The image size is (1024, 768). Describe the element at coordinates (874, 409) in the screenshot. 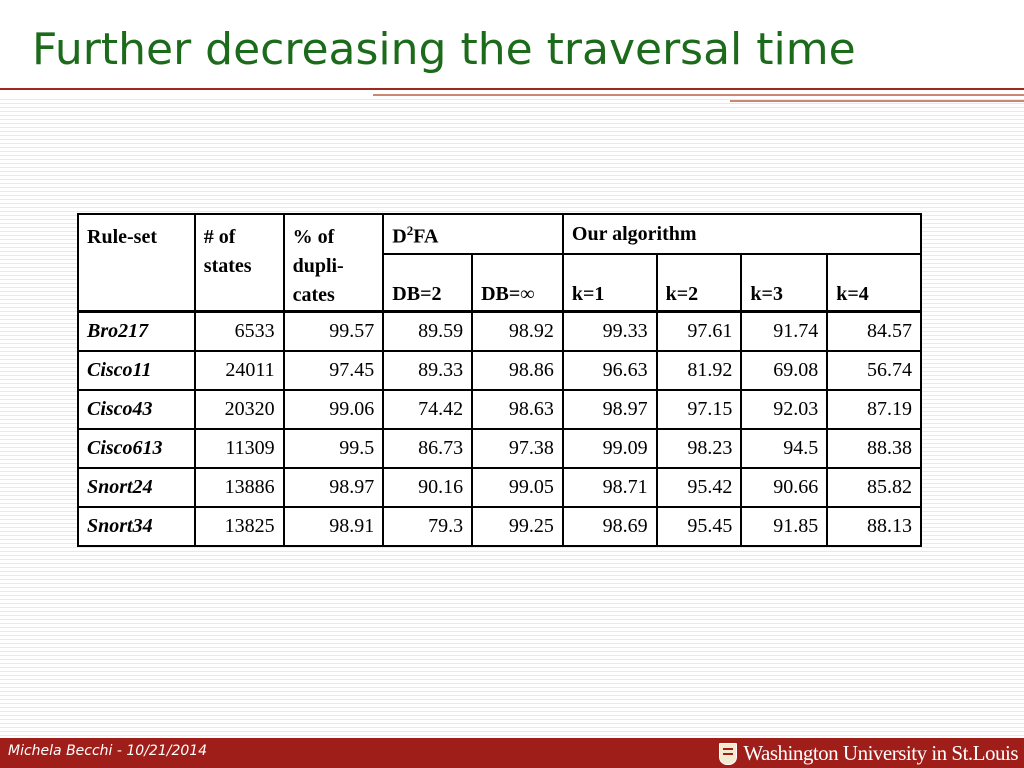

I see `cell-k4: 87.19` at that location.